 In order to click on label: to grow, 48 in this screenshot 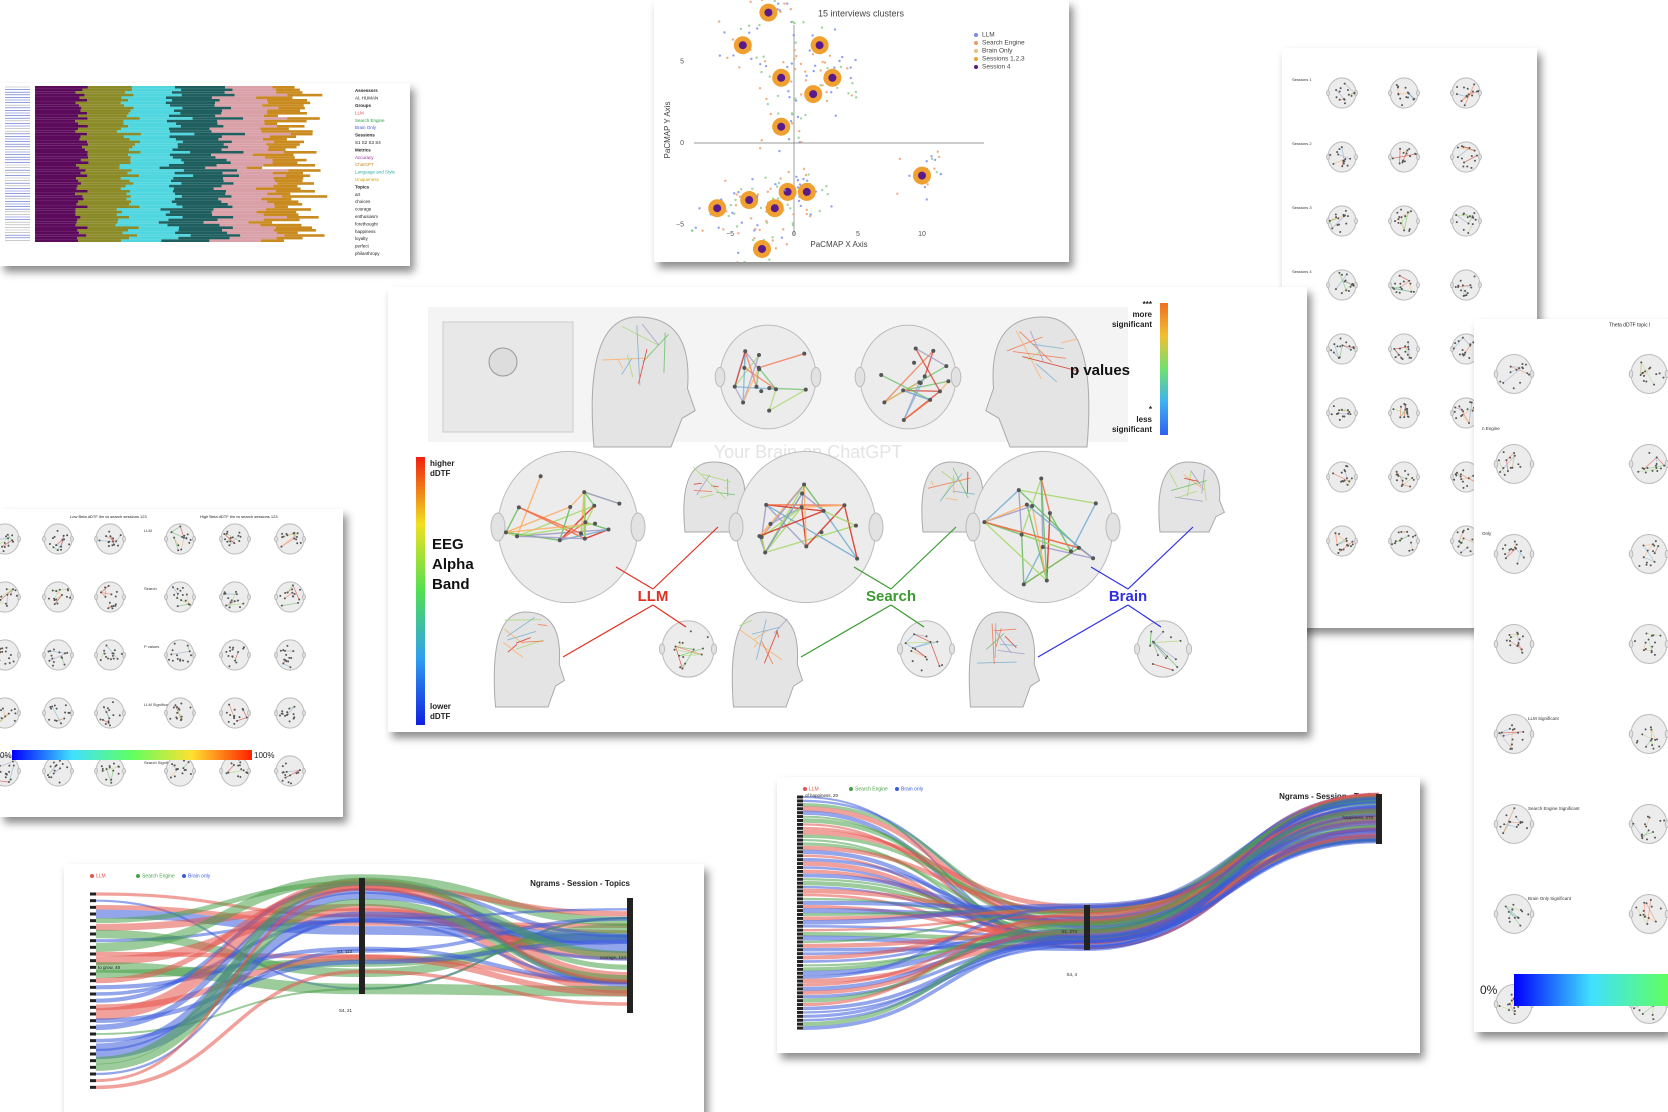, I will do `click(109, 967)`.